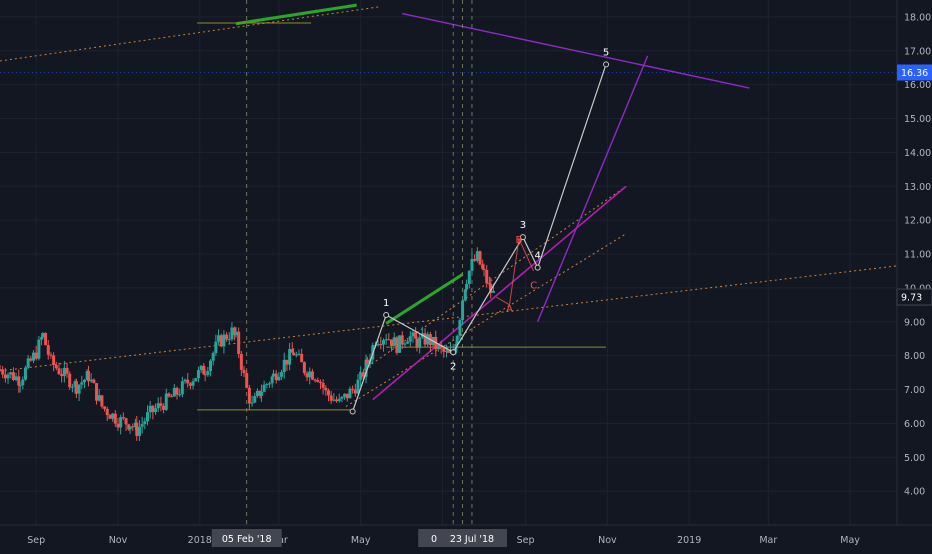 This screenshot has width=932, height=554. What do you see at coordinates (917, 221) in the screenshot?
I see `y-tick-label: 12.00` at bounding box center [917, 221].